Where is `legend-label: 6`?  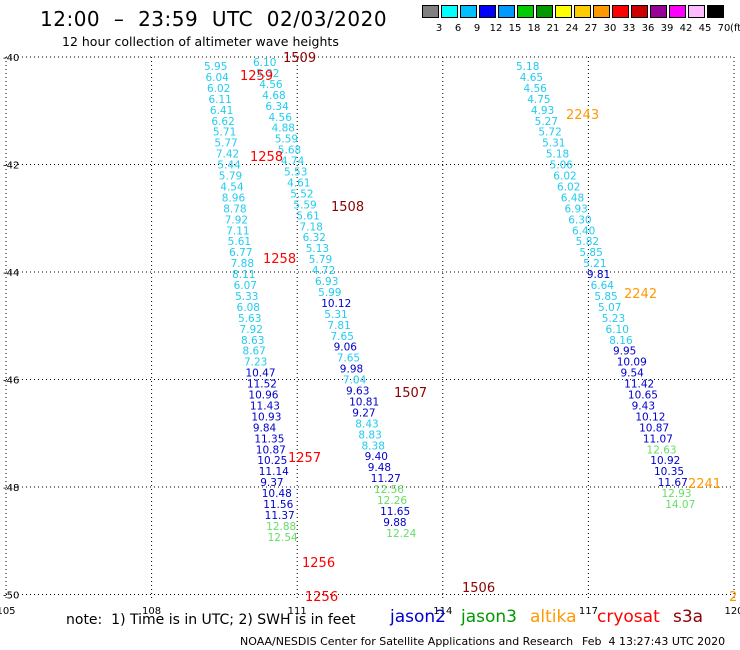
legend-label: 6 is located at coordinates (458, 28).